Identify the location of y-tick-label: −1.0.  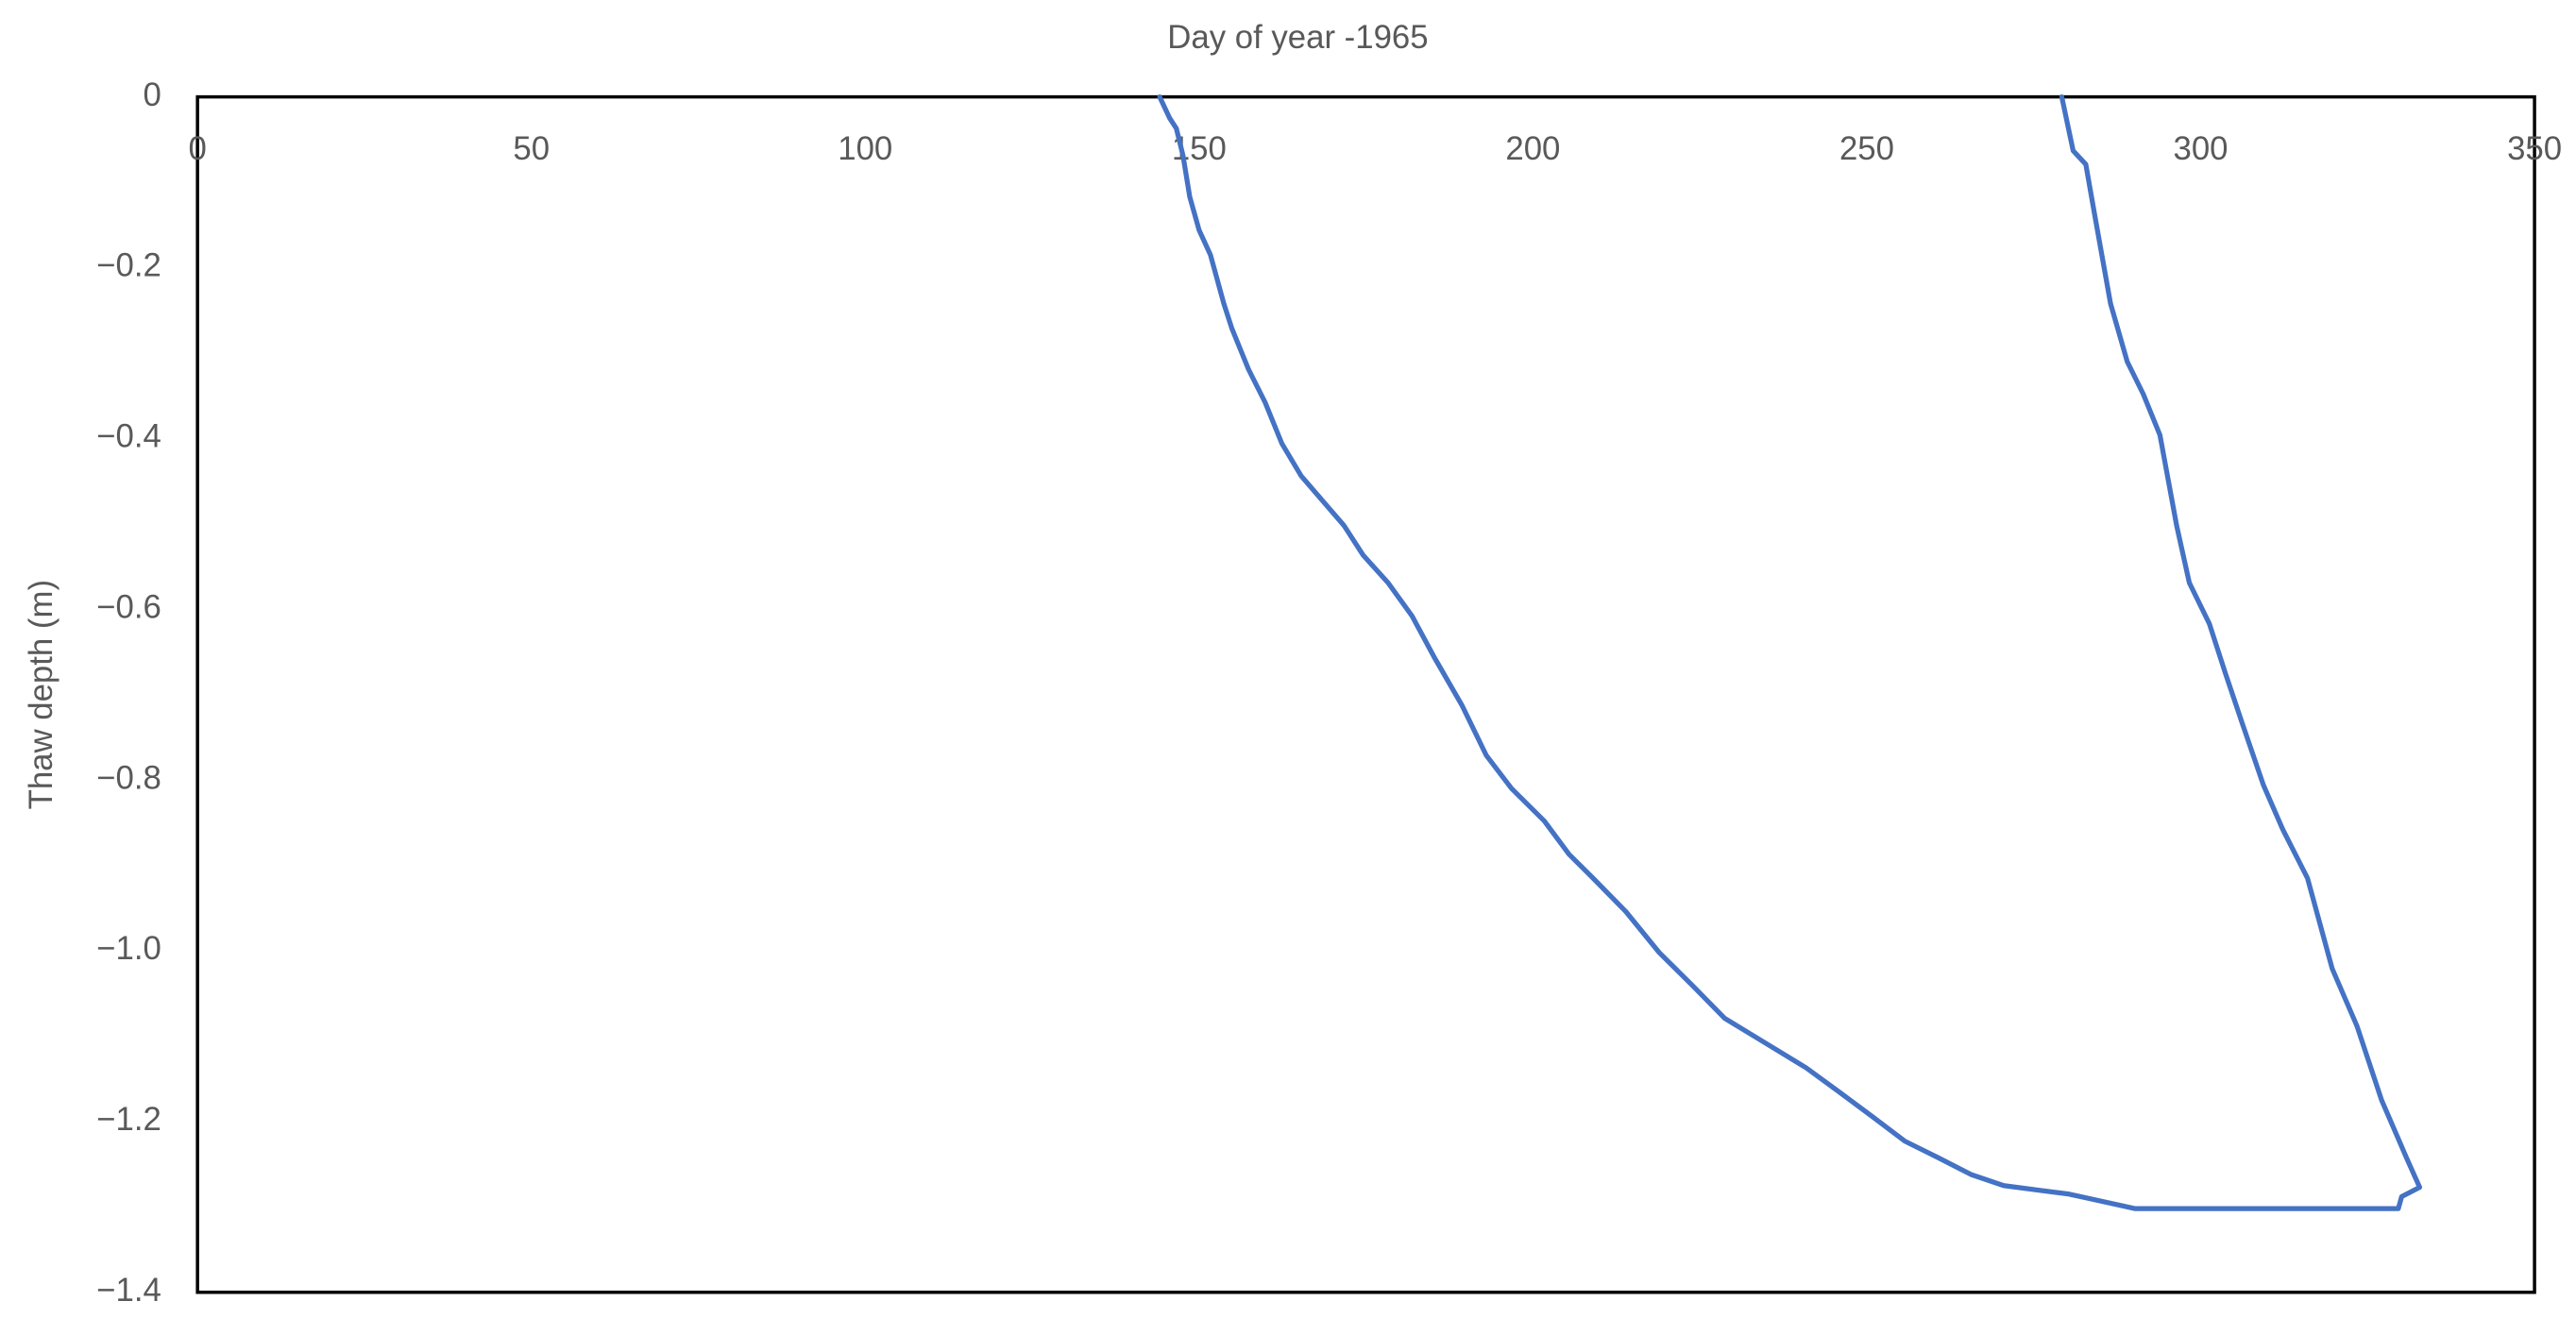
(128, 949).